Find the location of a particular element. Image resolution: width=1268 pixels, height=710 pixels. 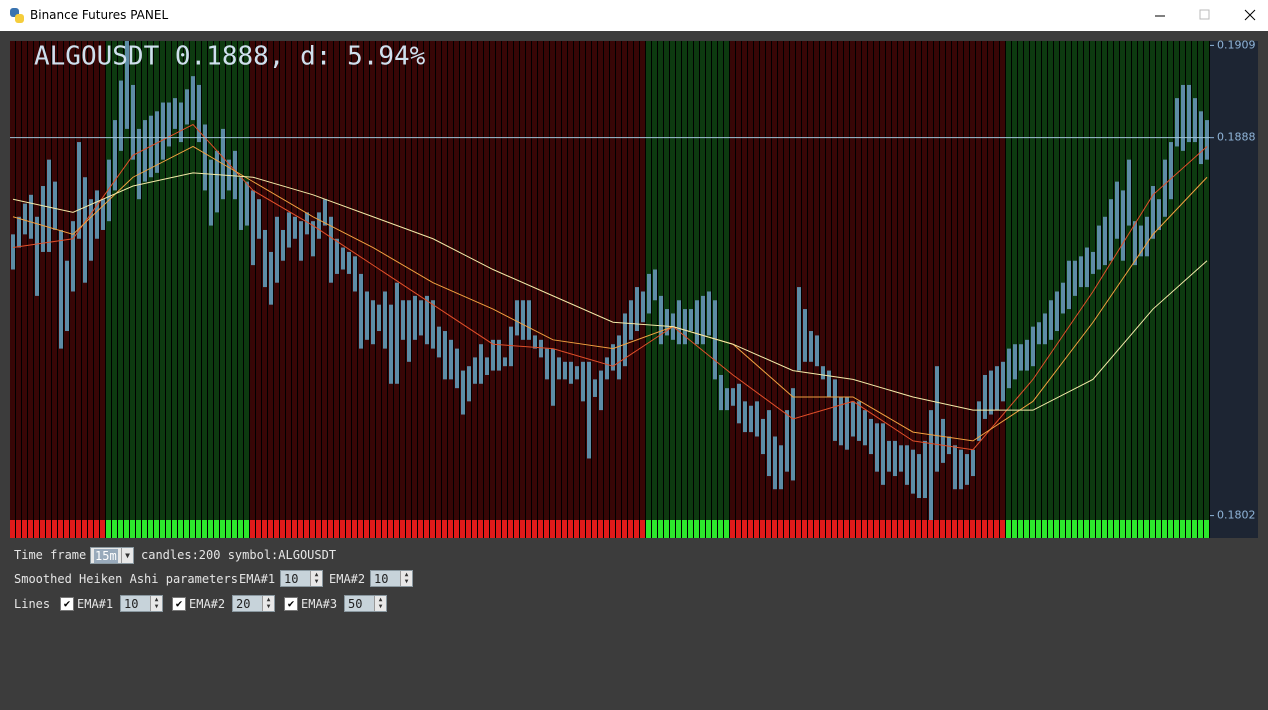

window-controls is located at coordinates (1203, 15).